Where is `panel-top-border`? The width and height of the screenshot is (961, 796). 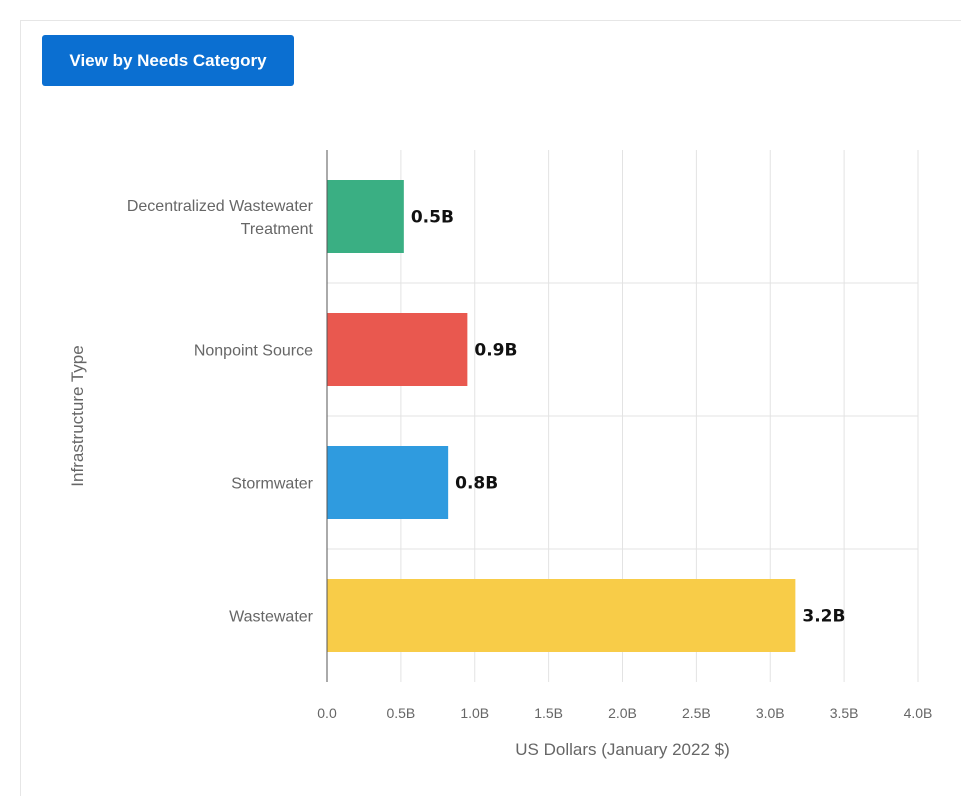
panel-top-border is located at coordinates (490, 20).